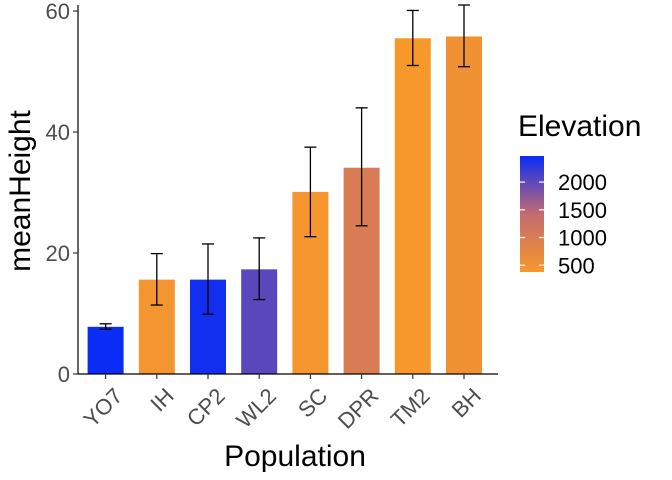 This screenshot has width=672, height=480. What do you see at coordinates (282, 404) in the screenshot?
I see `x-axis-ticks: YO7 IH CP2 WL2 SC DPR TM2 BH` at bounding box center [282, 404].